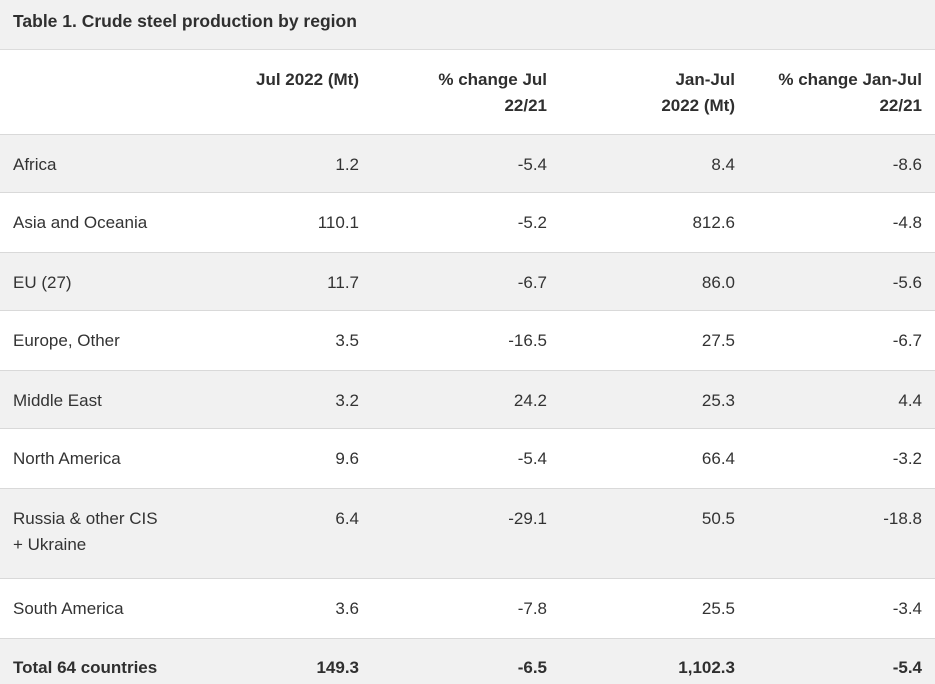 Image resolution: width=935 pixels, height=684 pixels. I want to click on row-region: Africa, so click(35, 164).